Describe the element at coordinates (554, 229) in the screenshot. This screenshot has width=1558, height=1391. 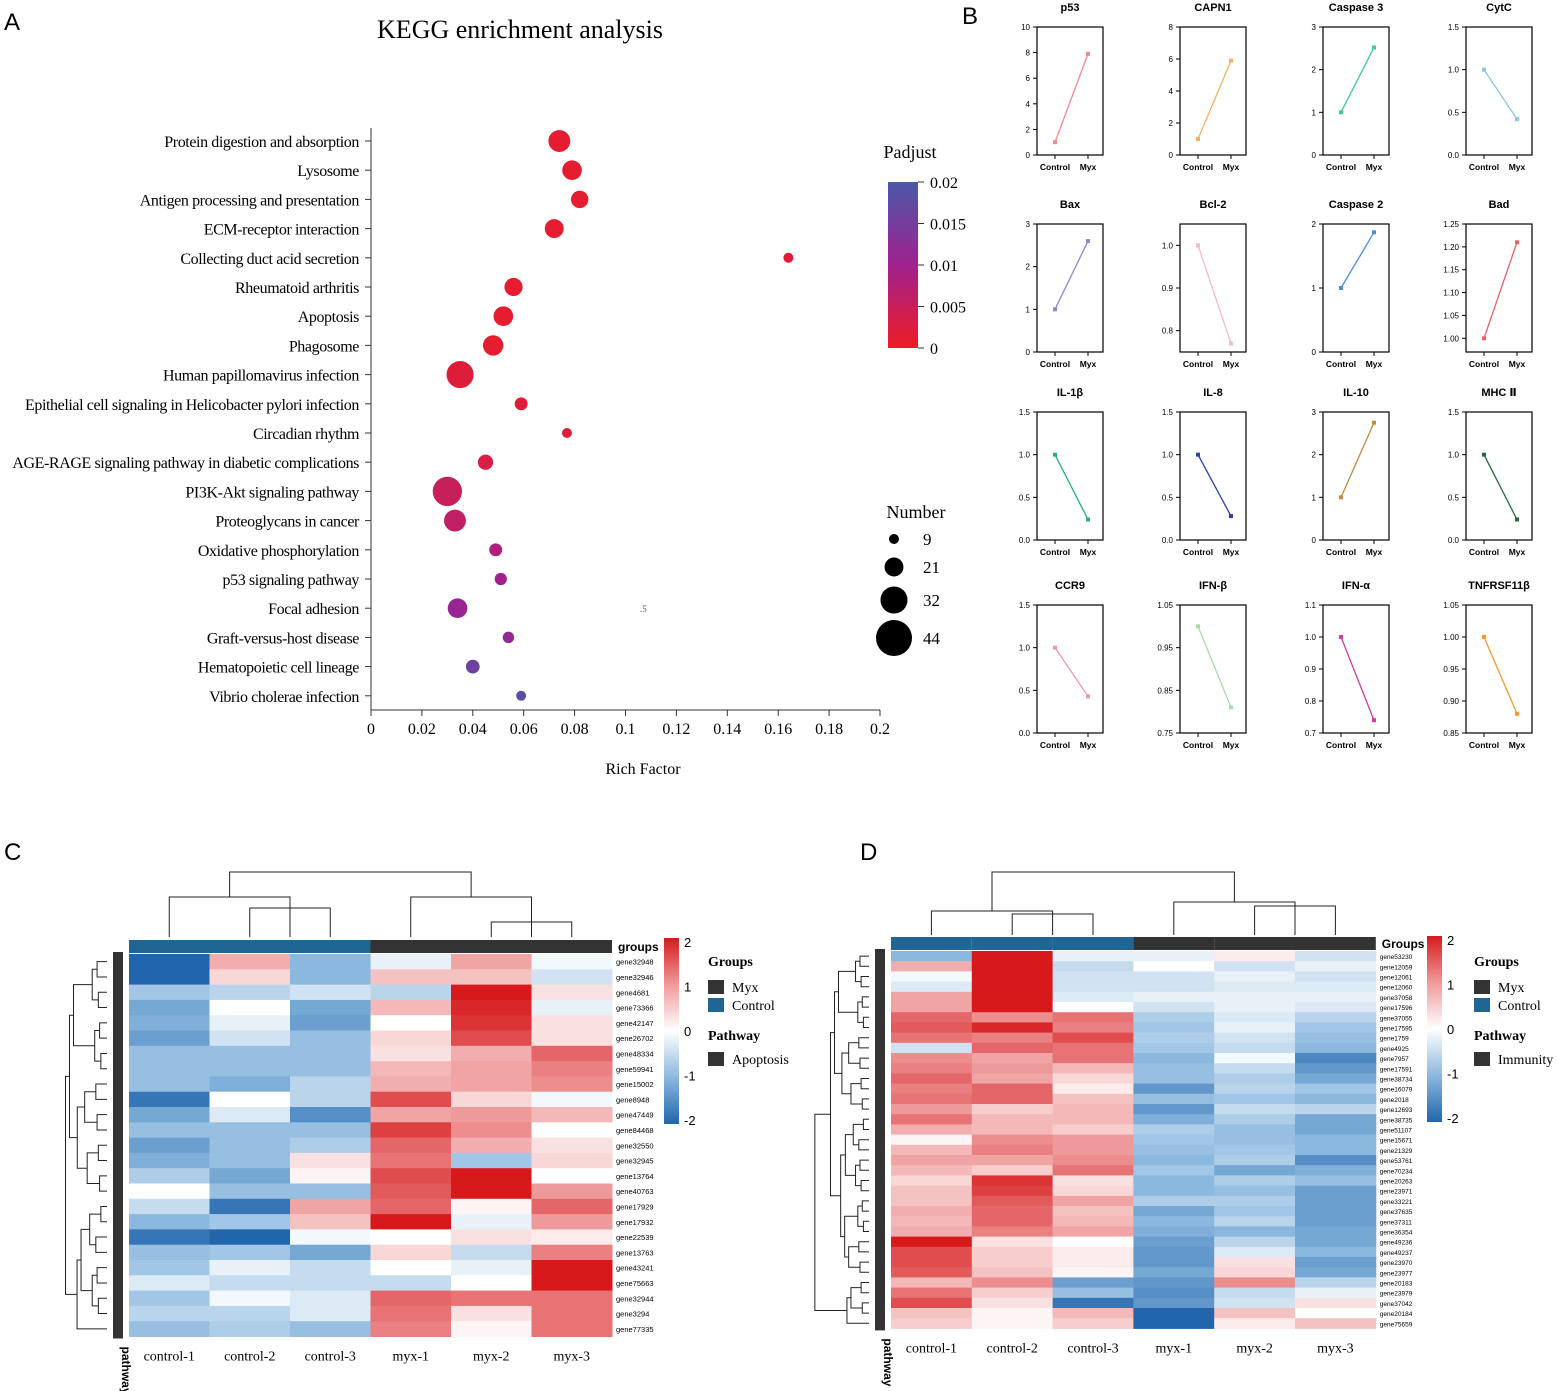
I see `pathway-bubble` at that location.